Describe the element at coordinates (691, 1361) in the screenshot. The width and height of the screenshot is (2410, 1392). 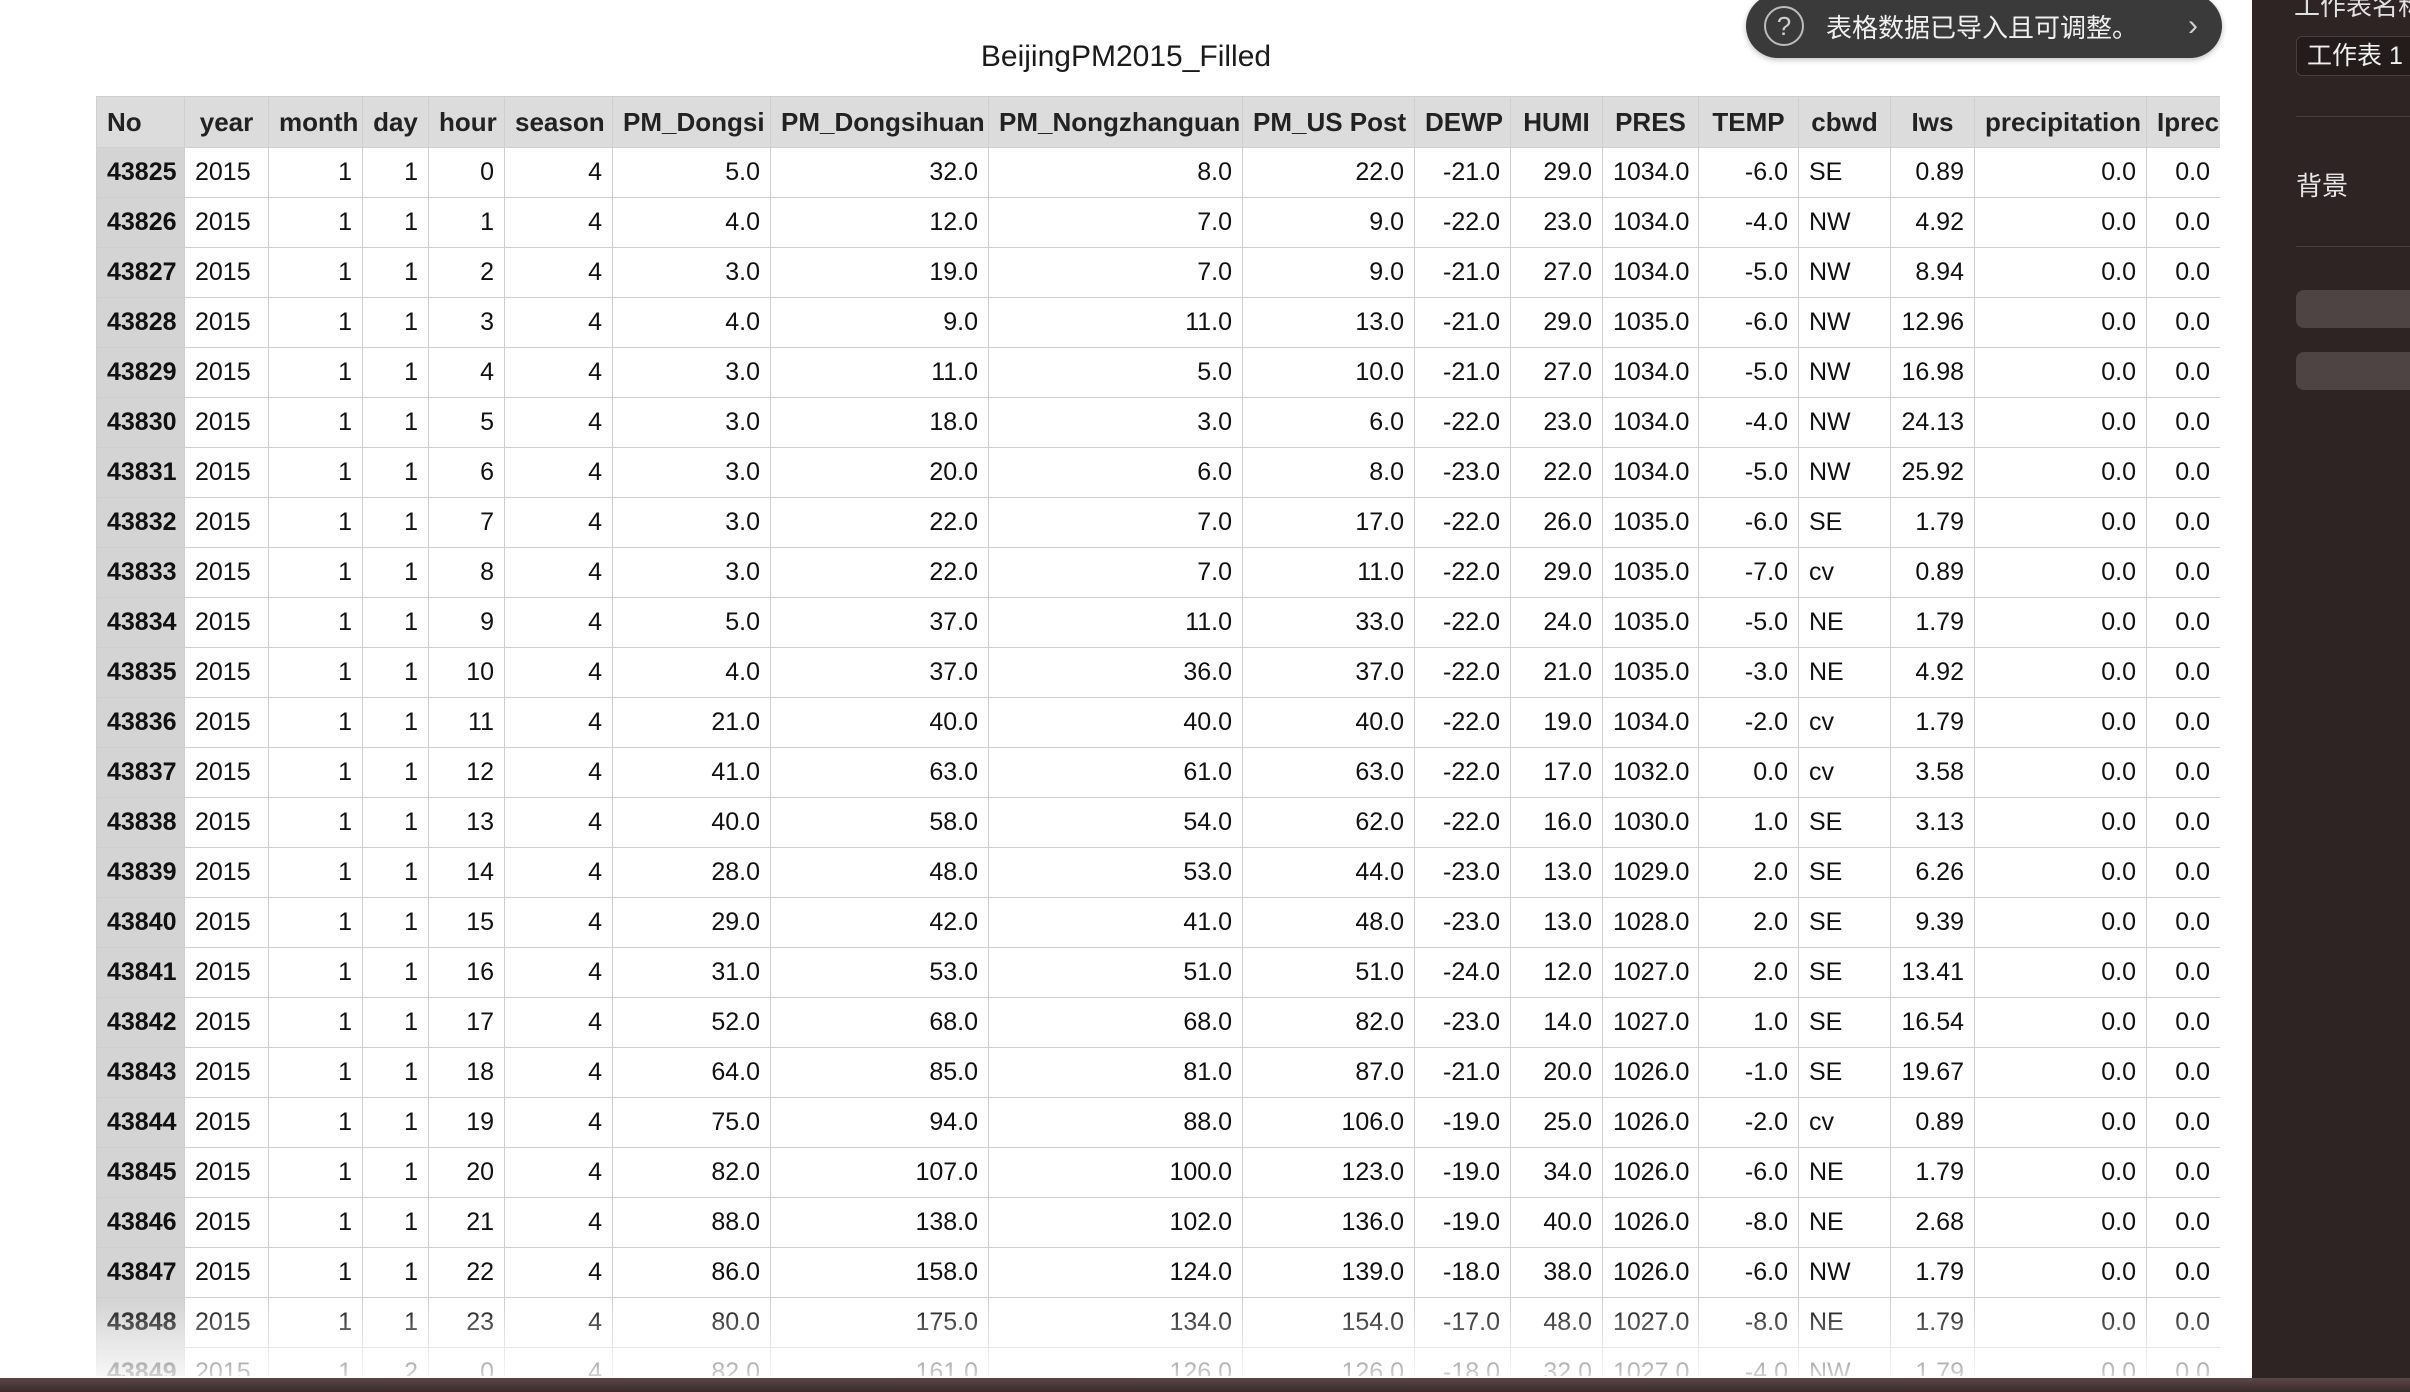
I see `table-cell: 82.0` at that location.